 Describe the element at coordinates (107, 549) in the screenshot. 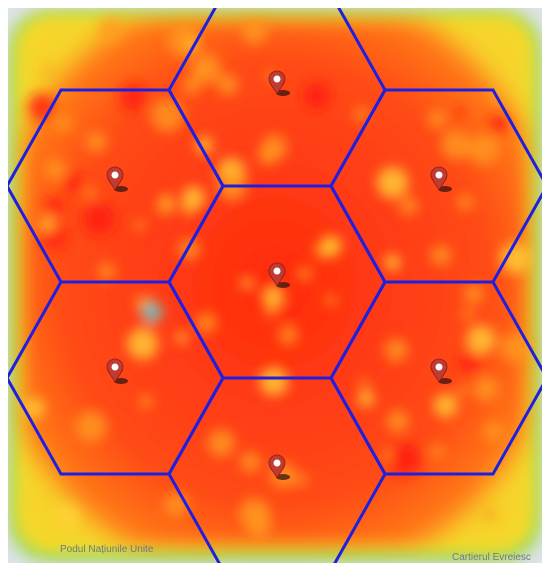

I see `place-label: Podul Națiunile Unite` at that location.